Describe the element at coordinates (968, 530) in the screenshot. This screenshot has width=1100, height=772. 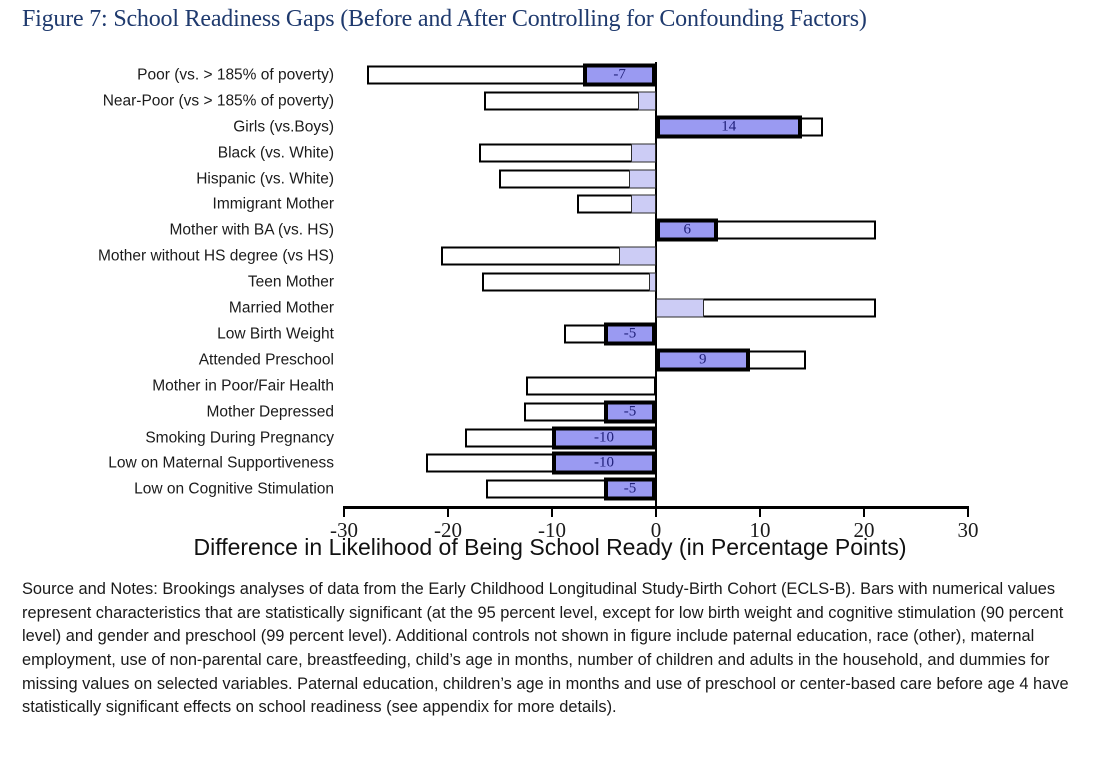
I see `x-axis-tick-label: 30` at that location.